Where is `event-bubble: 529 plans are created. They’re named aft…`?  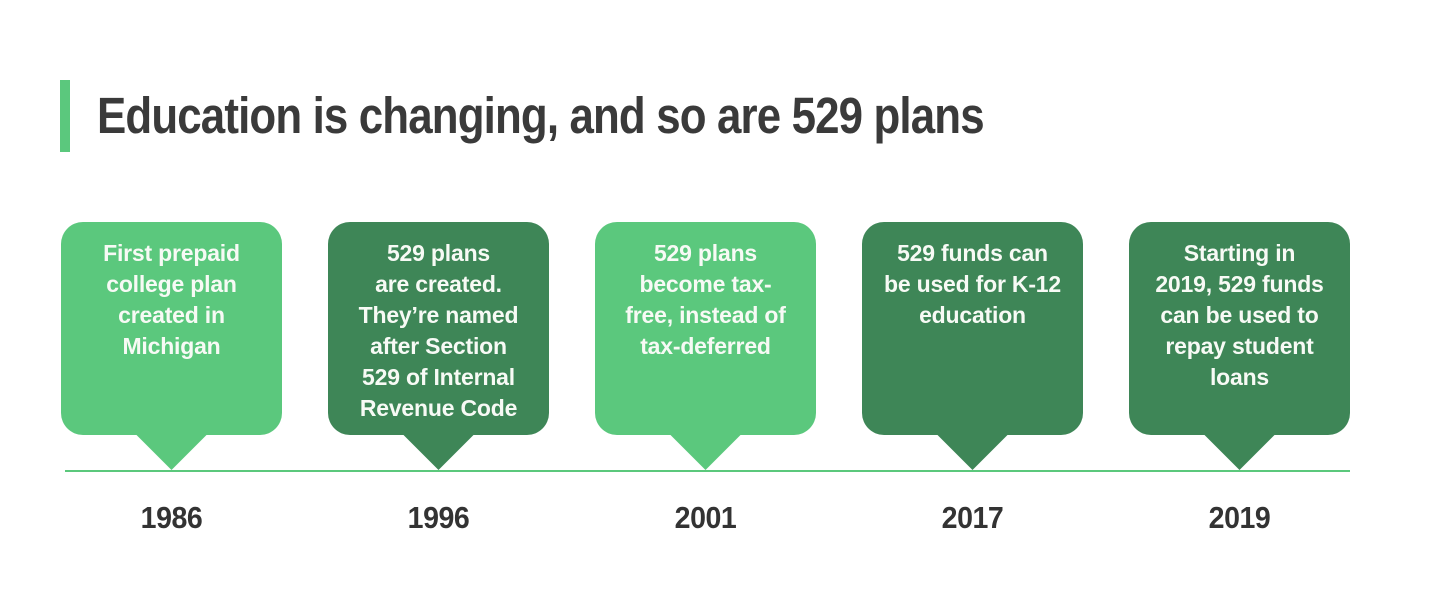
event-bubble: 529 plans are created. They’re named aft… is located at coordinates (438, 328).